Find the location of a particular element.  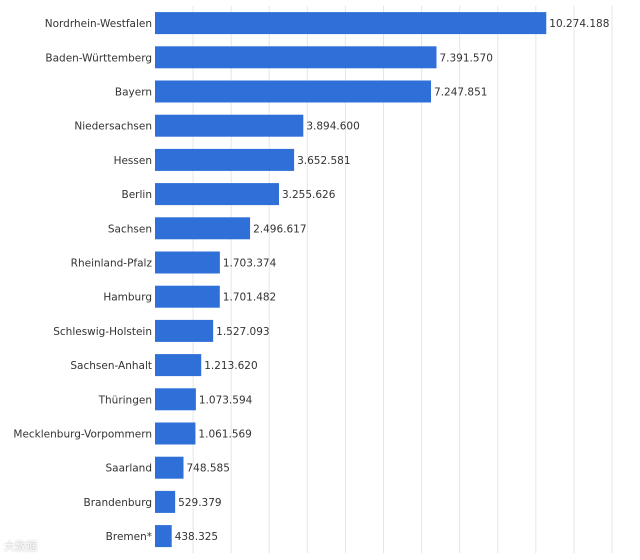

category-label: Bremen* is located at coordinates (129, 537).